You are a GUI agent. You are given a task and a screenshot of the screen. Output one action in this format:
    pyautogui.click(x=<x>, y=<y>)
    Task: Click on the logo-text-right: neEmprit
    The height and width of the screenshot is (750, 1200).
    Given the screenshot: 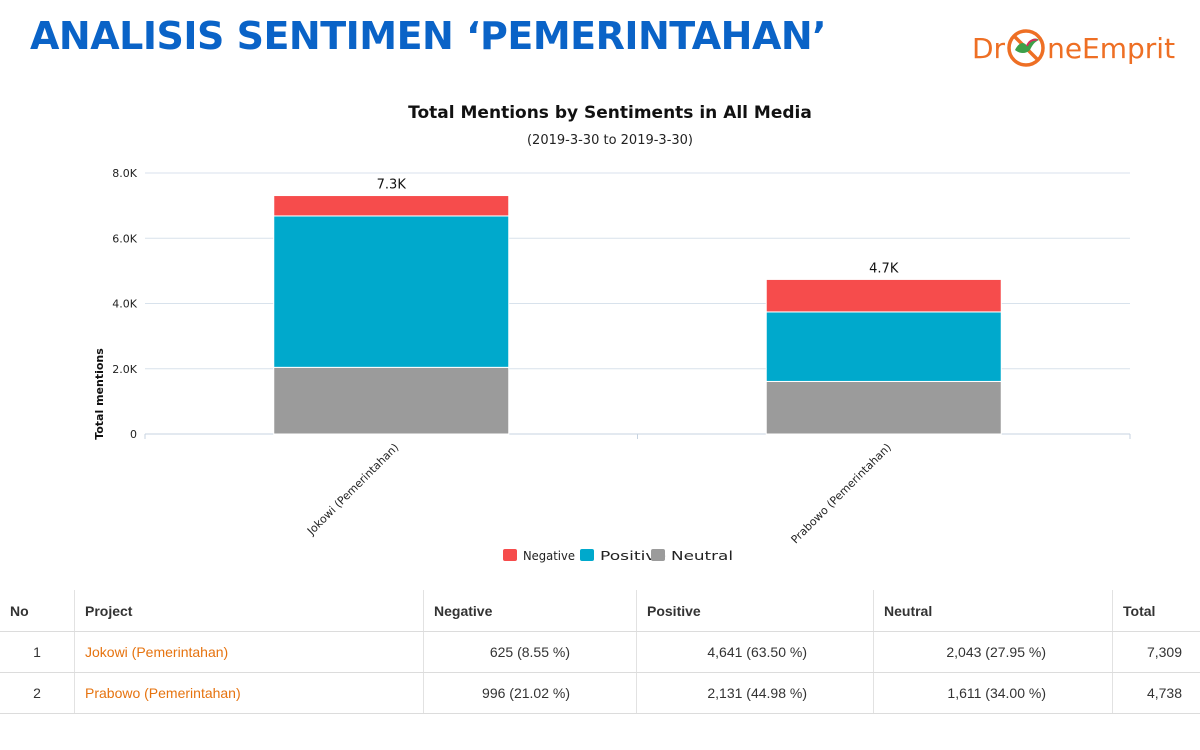 What is the action you would take?
    pyautogui.click(x=1111, y=48)
    